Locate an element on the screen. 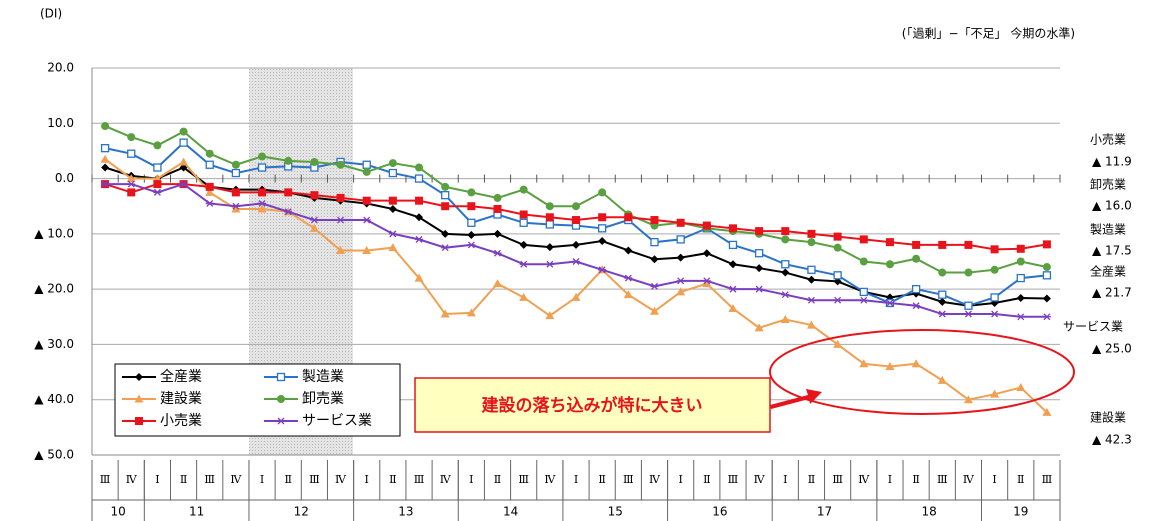 This screenshot has height=521, width=1151. y-tick-label: 0.0 is located at coordinates (64, 178).